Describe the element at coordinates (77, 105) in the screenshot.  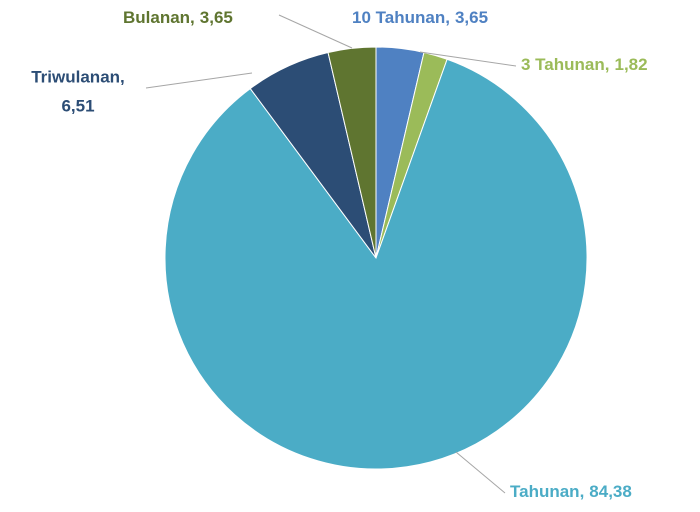
I see `data-label: 6,51` at that location.